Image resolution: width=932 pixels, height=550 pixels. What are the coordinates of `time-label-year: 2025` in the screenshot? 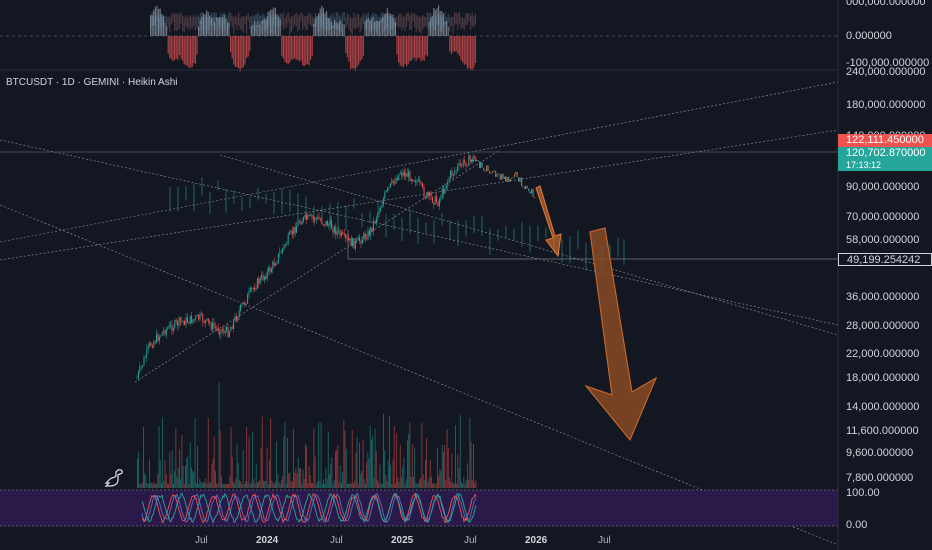 It's located at (402, 540).